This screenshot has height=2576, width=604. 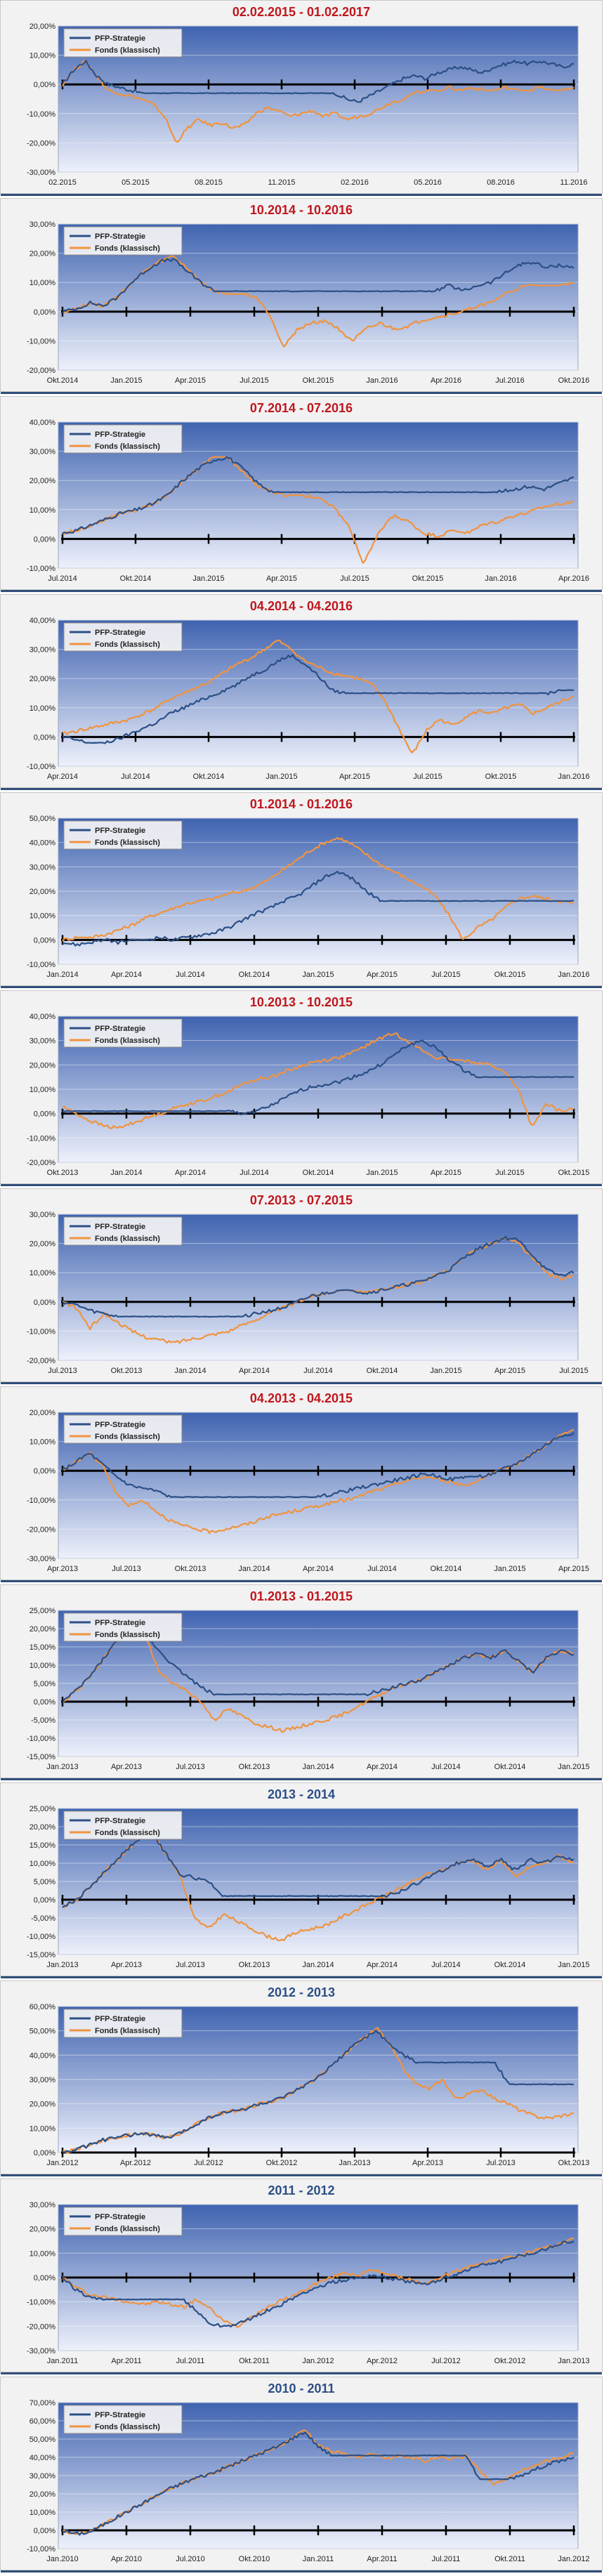 What do you see at coordinates (301, 804) in the screenshot?
I see `chart-title: 01.2014 - 01.2016` at bounding box center [301, 804].